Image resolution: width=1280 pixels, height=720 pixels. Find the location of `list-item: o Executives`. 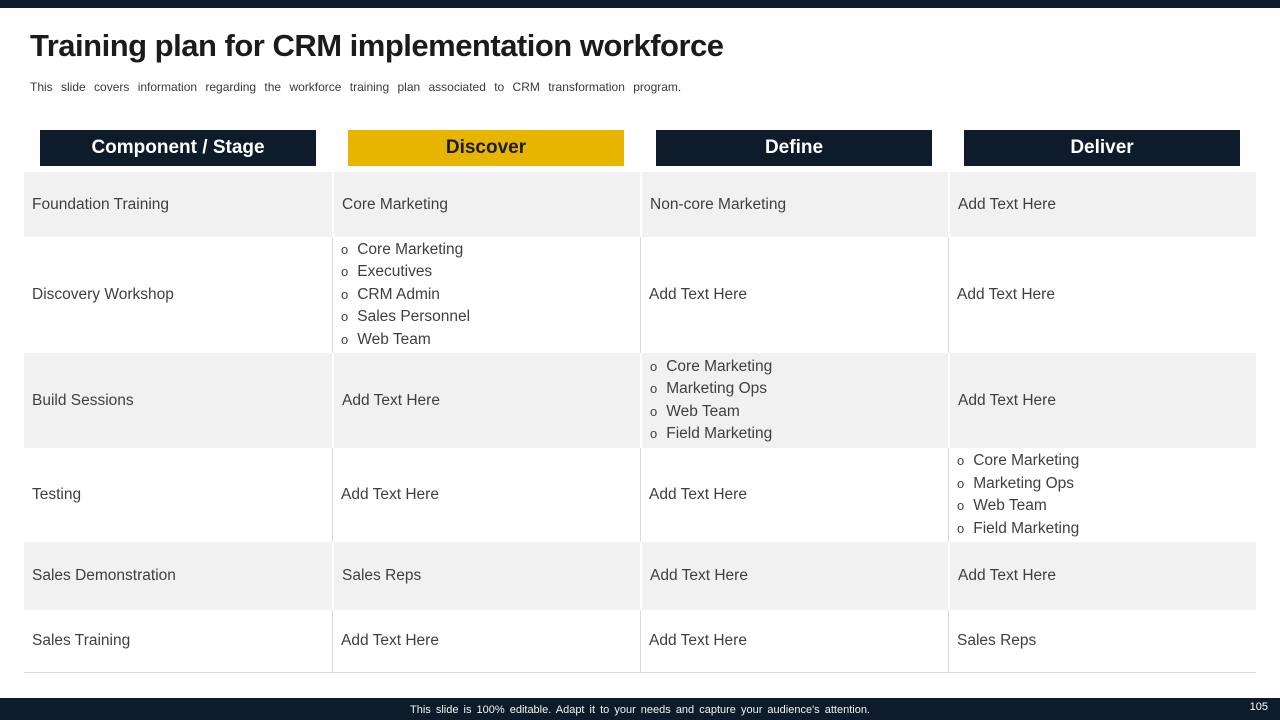

list-item: o Executives is located at coordinates (386, 272).